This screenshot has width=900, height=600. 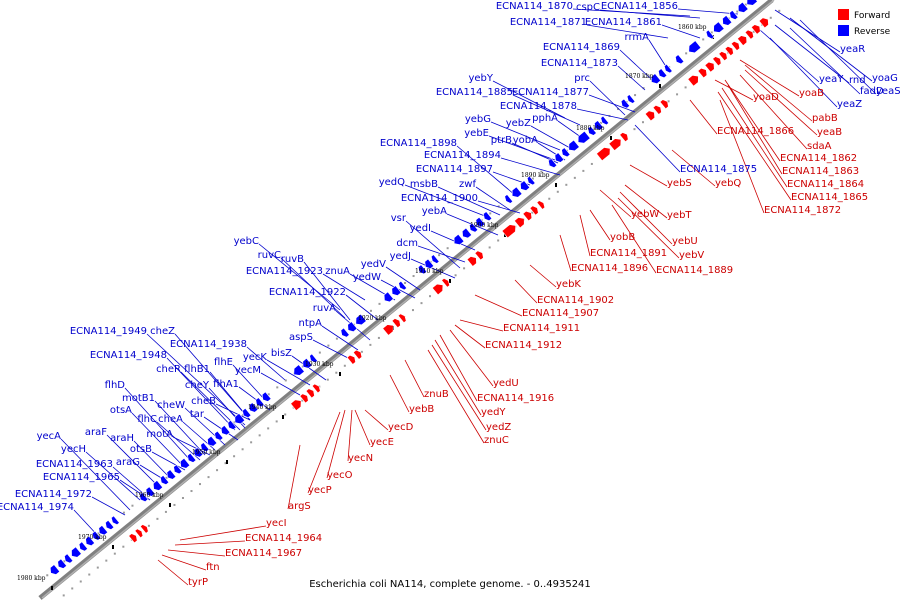 I want to click on reverse-gene-label: cheW, so click(x=171, y=405).